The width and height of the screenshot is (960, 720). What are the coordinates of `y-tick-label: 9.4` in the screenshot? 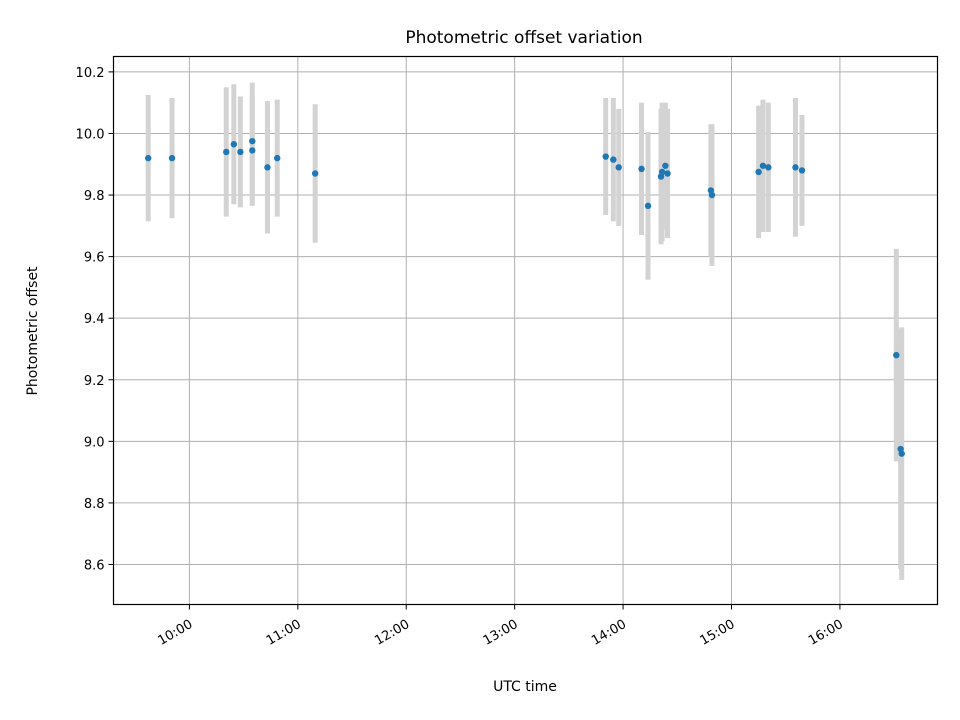 It's located at (94, 319).